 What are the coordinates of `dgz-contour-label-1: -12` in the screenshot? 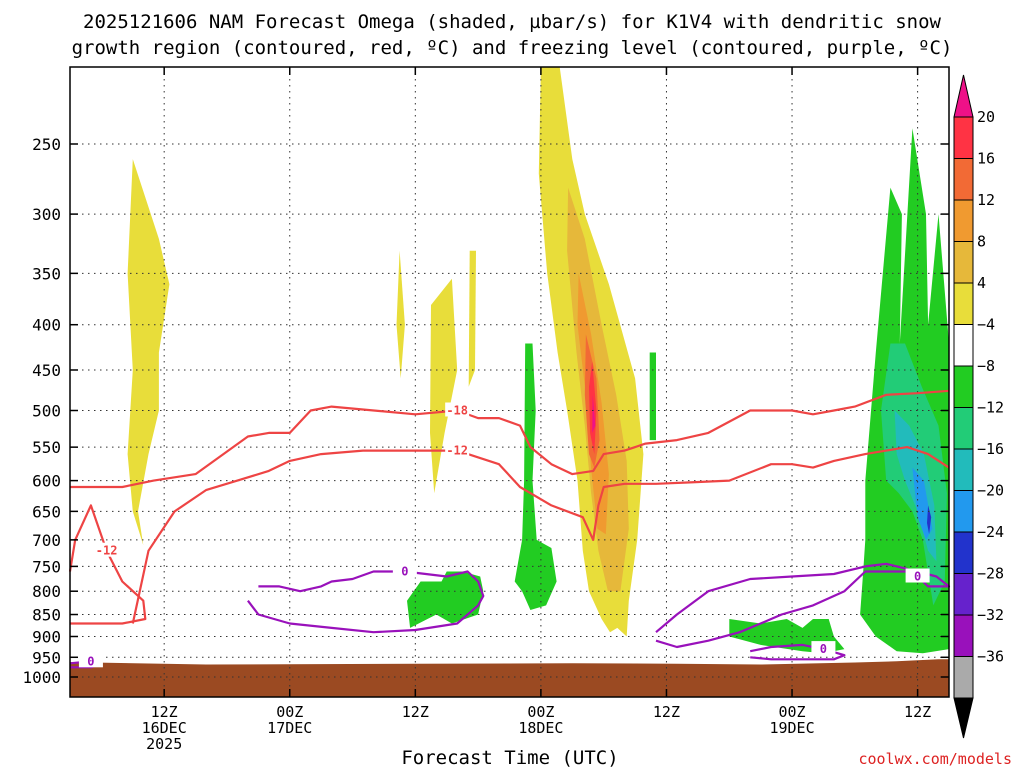 It's located at (107, 551).